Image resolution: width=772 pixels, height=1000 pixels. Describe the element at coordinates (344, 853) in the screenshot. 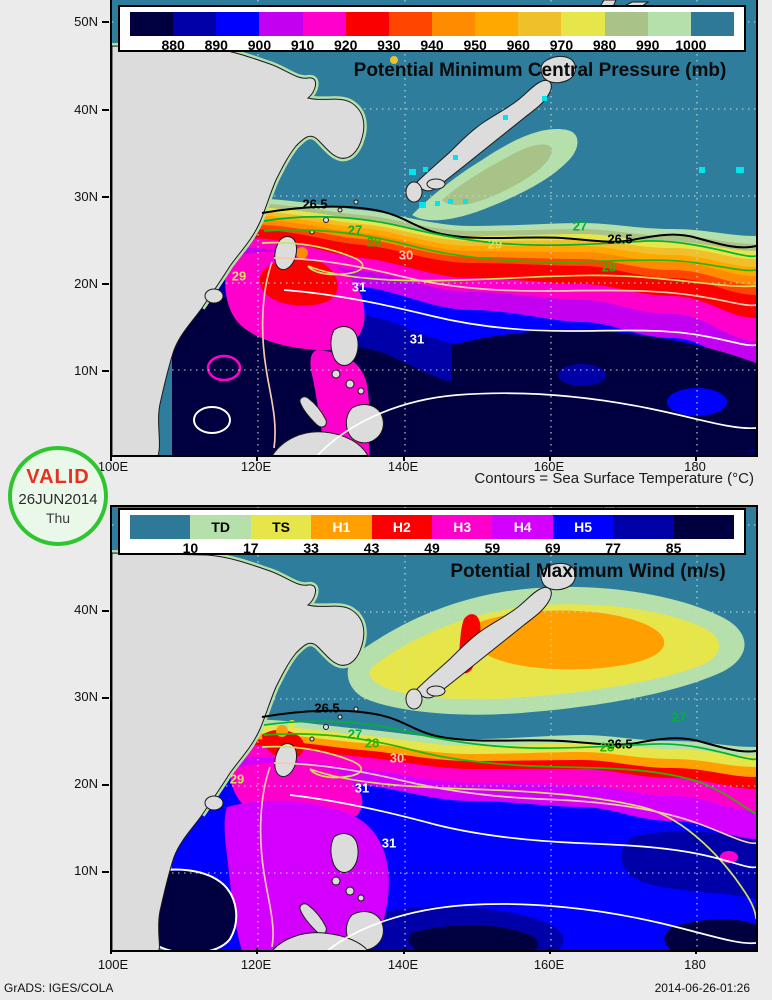

I see `luzon` at that location.